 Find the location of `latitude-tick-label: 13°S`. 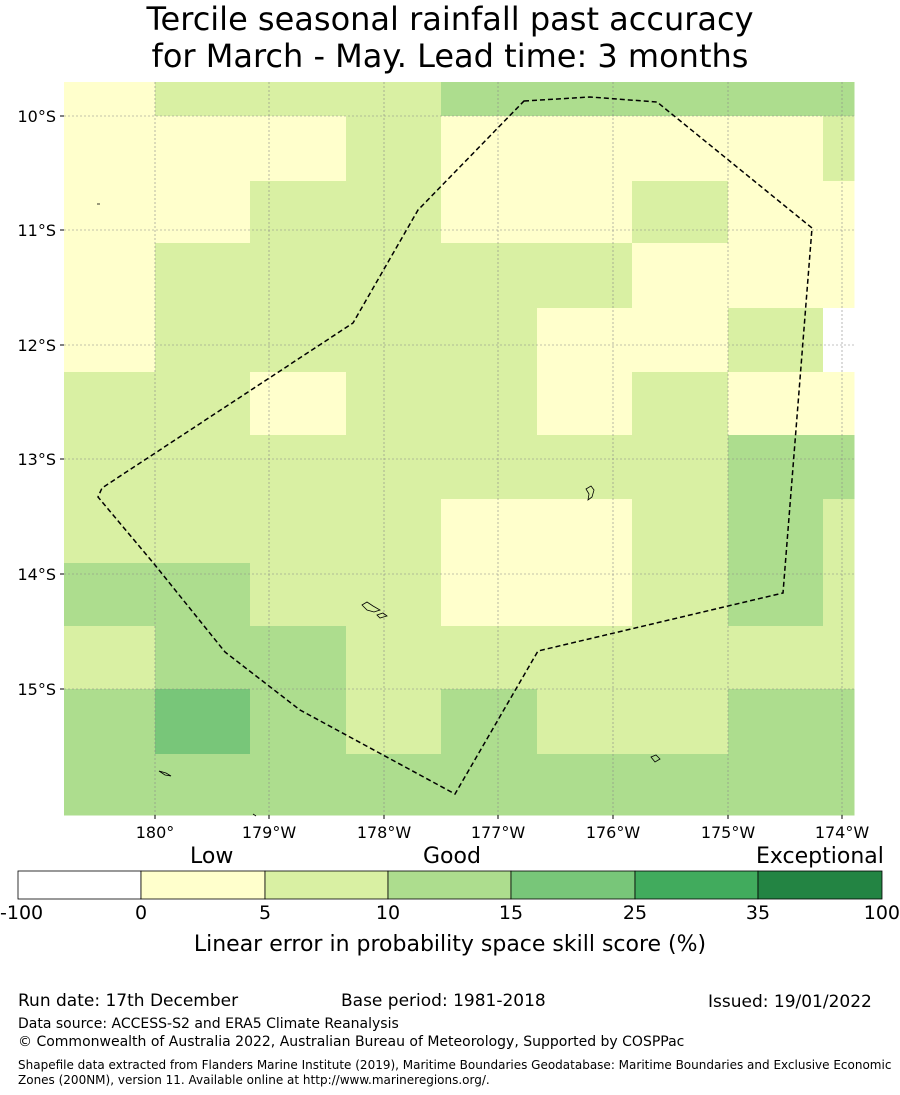

latitude-tick-label: 13°S is located at coordinates (36, 459).